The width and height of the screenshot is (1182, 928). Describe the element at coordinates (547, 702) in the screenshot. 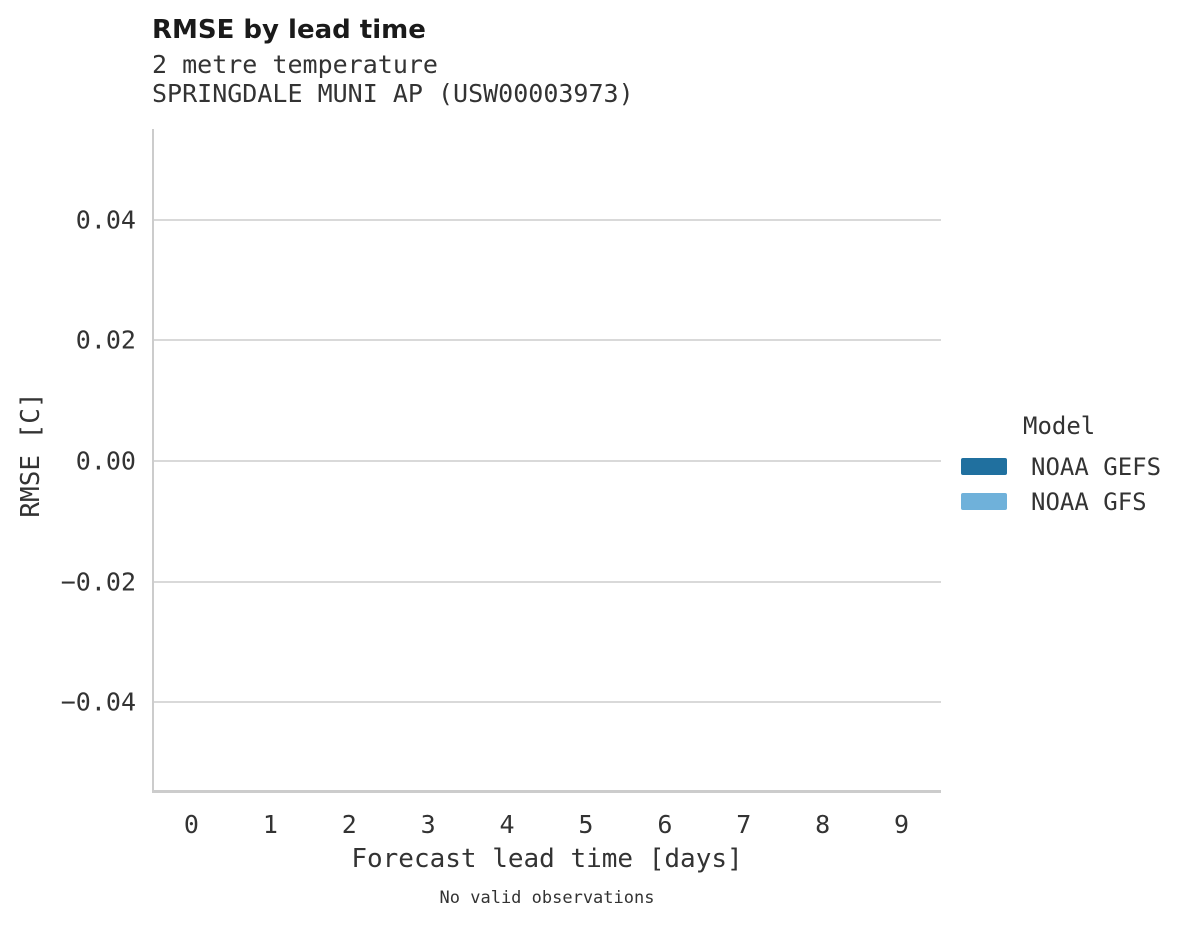

I see `gridline-y-−0.04` at that location.